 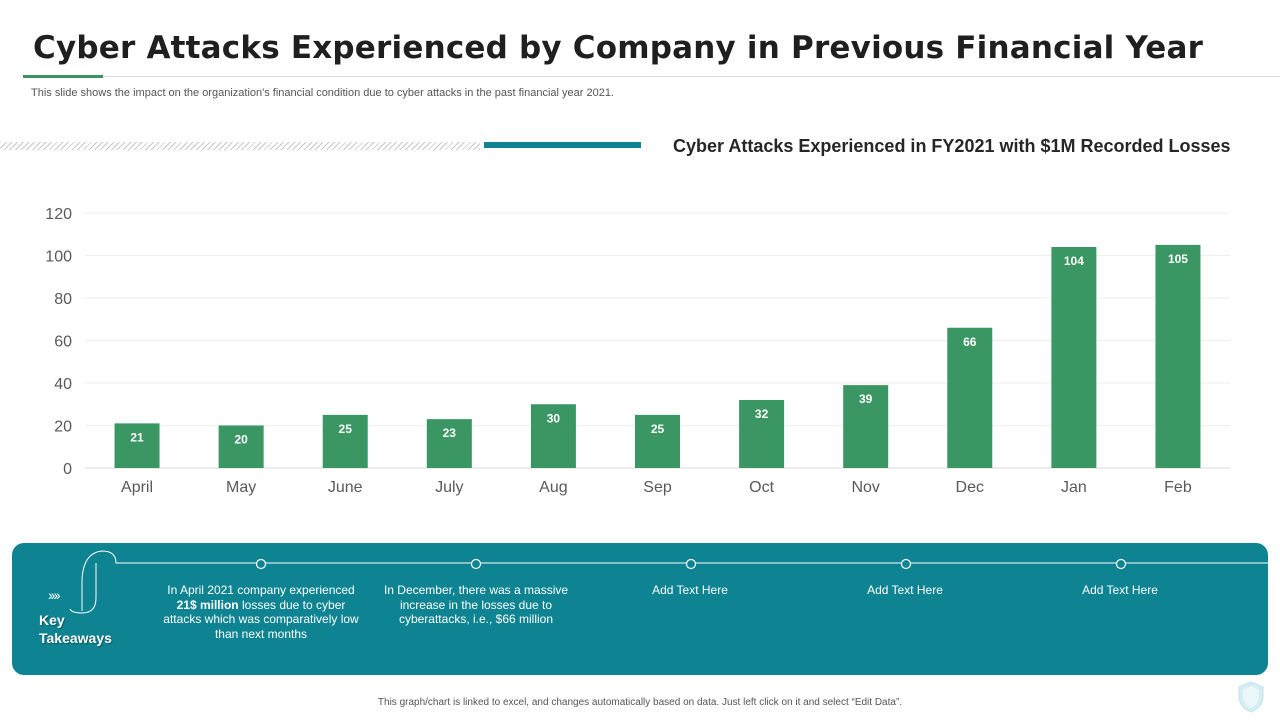 I want to click on data-label: 23, so click(x=450, y=433).